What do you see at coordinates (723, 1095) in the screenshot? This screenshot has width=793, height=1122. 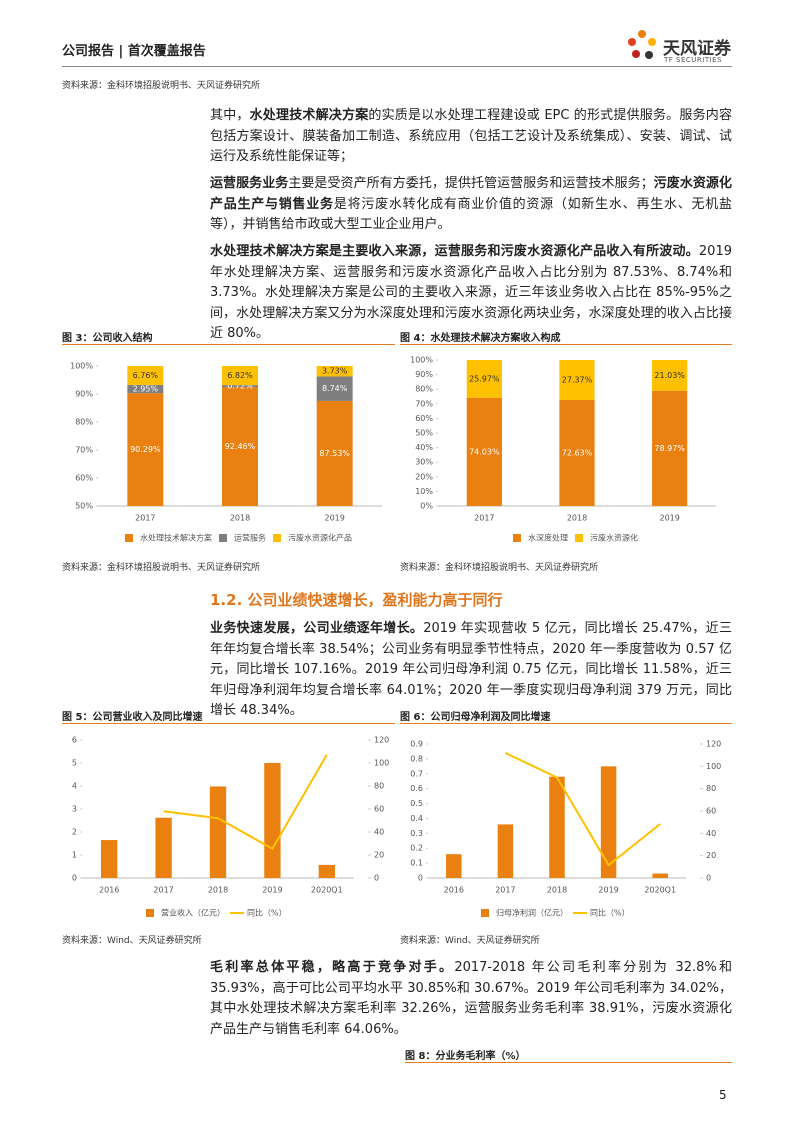 I see `page-number: 5` at bounding box center [723, 1095].